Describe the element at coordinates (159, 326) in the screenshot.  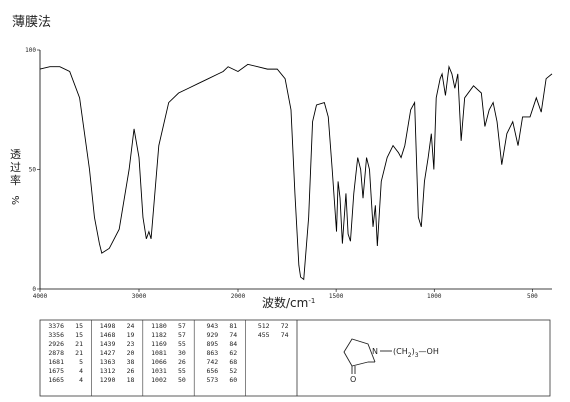
I see `peak-wavenumber: 1180` at that location.